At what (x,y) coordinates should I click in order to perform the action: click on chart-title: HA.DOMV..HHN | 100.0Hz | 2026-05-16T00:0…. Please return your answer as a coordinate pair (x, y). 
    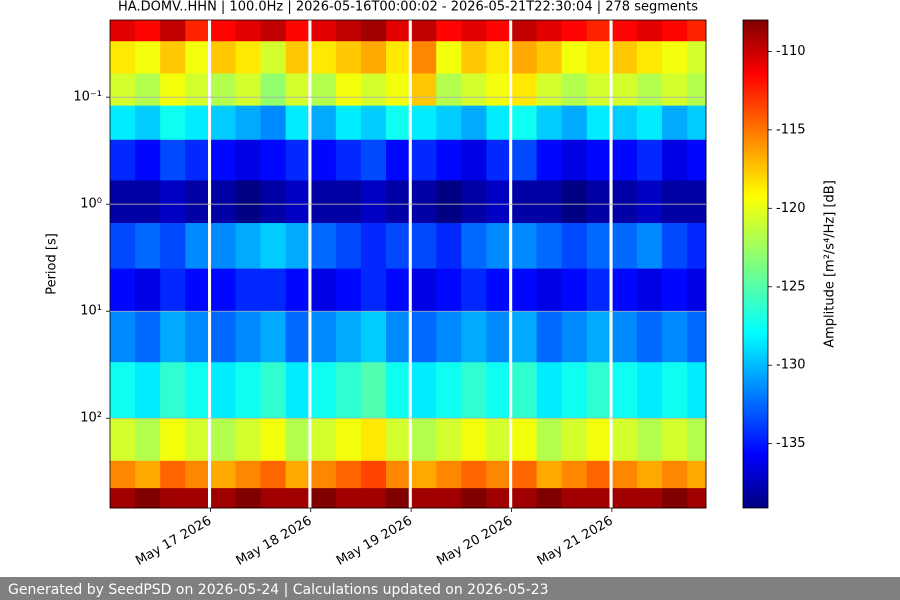
    Looking at the image, I should click on (408, 7).